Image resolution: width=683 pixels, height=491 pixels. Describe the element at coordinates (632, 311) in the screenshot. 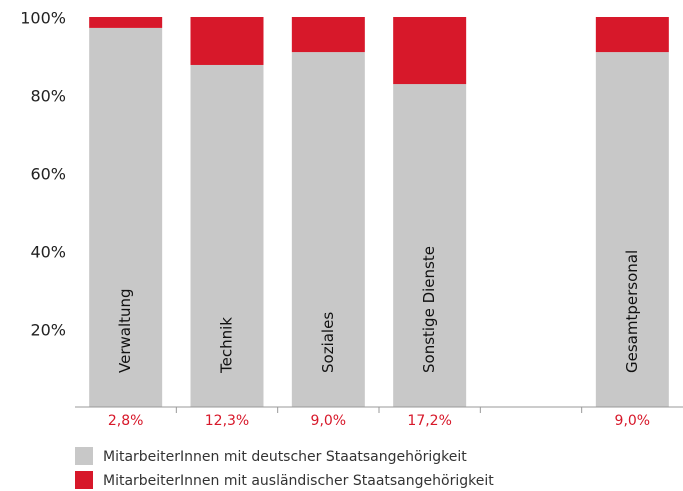

I see `x-tick-label: Gesamtpersonal` at that location.